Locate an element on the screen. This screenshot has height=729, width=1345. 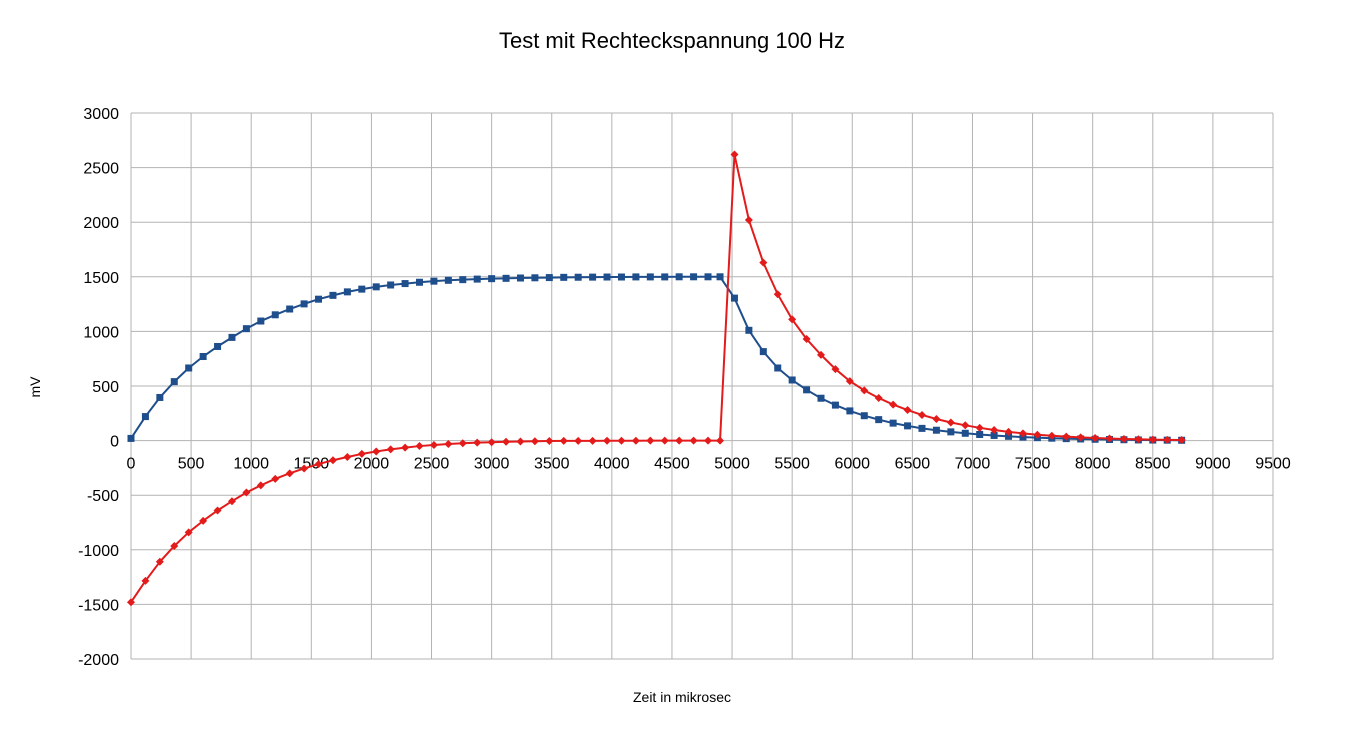
y-tick-label: 2000 is located at coordinates (101, 223).